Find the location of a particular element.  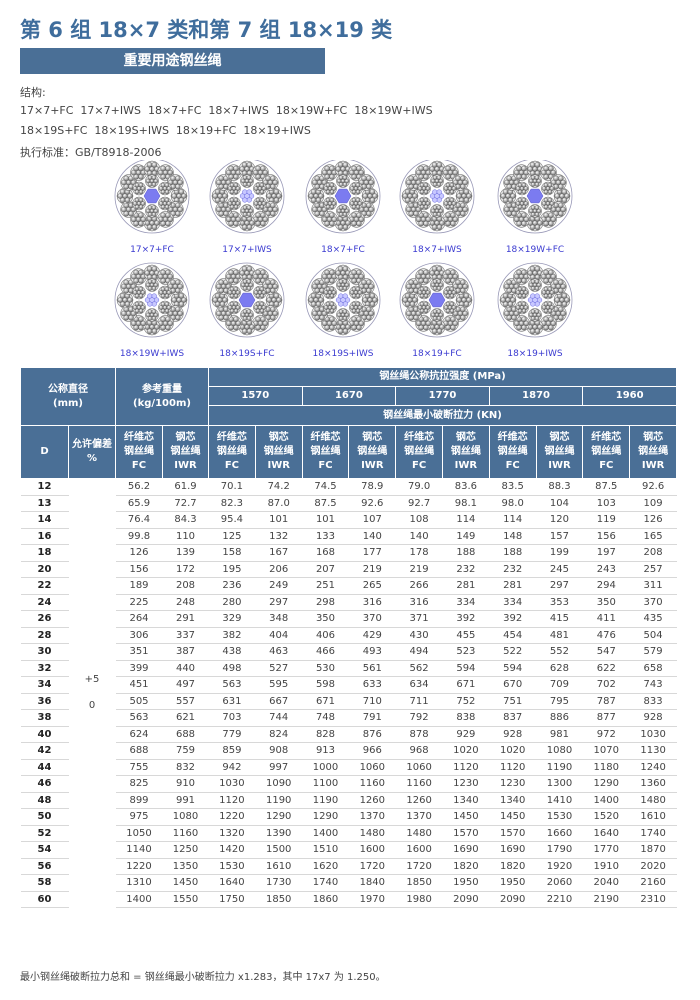

value-cell: 493 is located at coordinates (372, 652).